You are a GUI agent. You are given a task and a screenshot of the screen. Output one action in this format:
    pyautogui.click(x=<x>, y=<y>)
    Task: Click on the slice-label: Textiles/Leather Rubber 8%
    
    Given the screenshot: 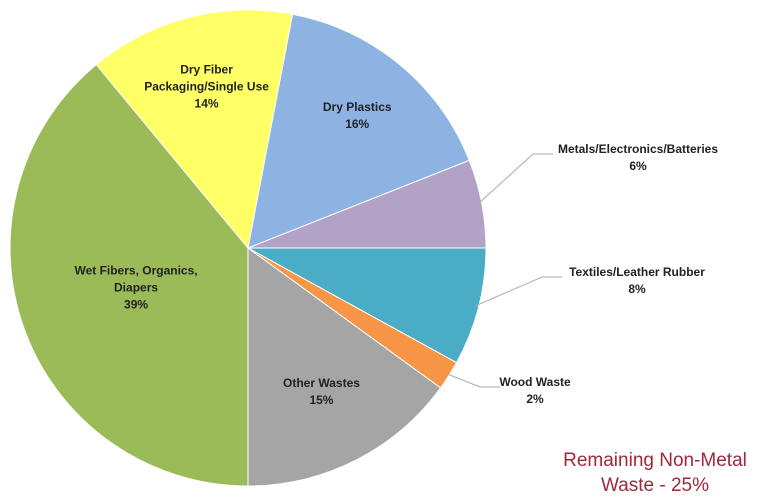 What is the action you would take?
    pyautogui.click(x=637, y=281)
    